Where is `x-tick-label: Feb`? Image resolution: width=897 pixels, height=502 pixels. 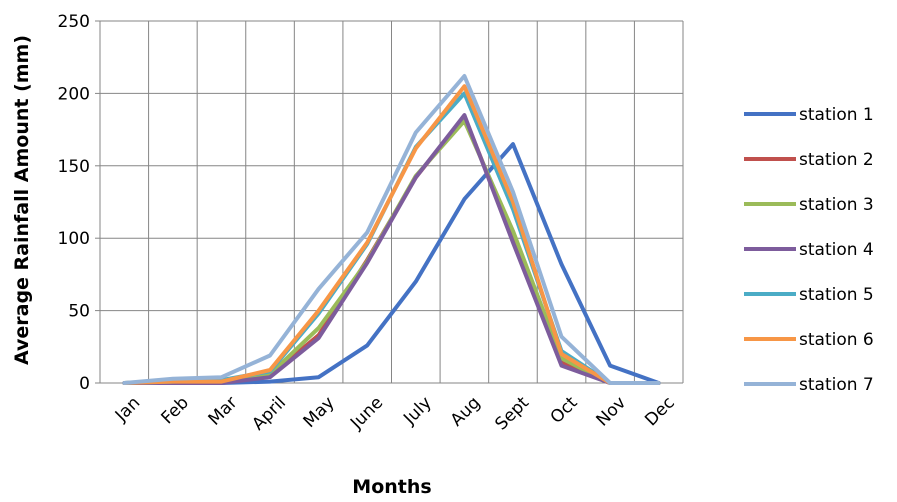
x-tick-label: Feb is located at coordinates (174, 410).